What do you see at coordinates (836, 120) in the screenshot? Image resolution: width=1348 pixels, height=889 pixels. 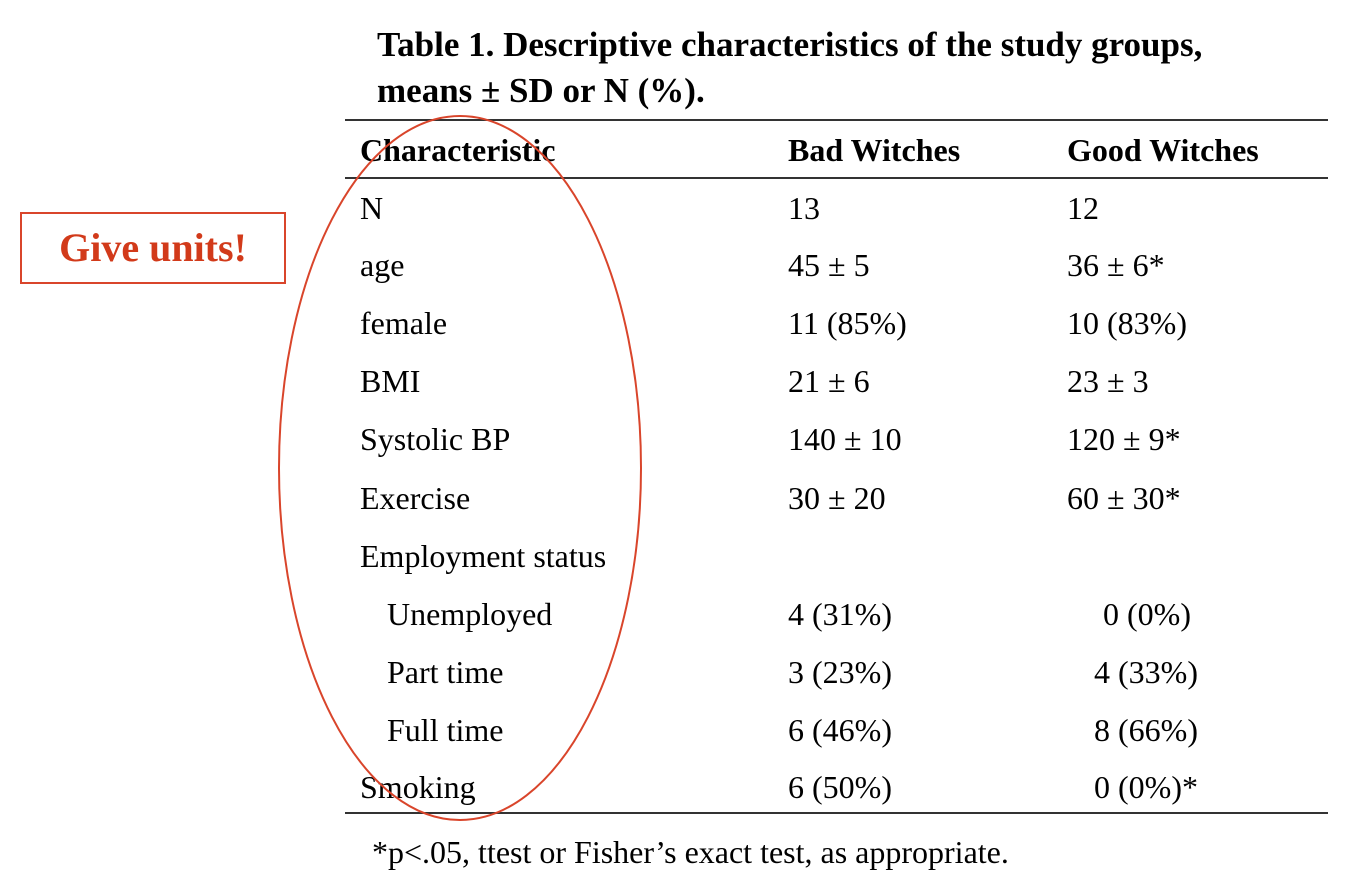 I see `table-top-rule` at bounding box center [836, 120].